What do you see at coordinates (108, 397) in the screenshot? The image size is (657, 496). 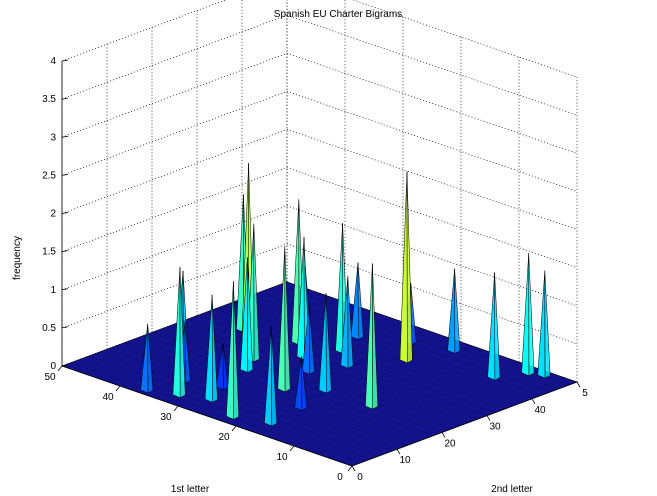 I see `y-tick-label: 40` at bounding box center [108, 397].